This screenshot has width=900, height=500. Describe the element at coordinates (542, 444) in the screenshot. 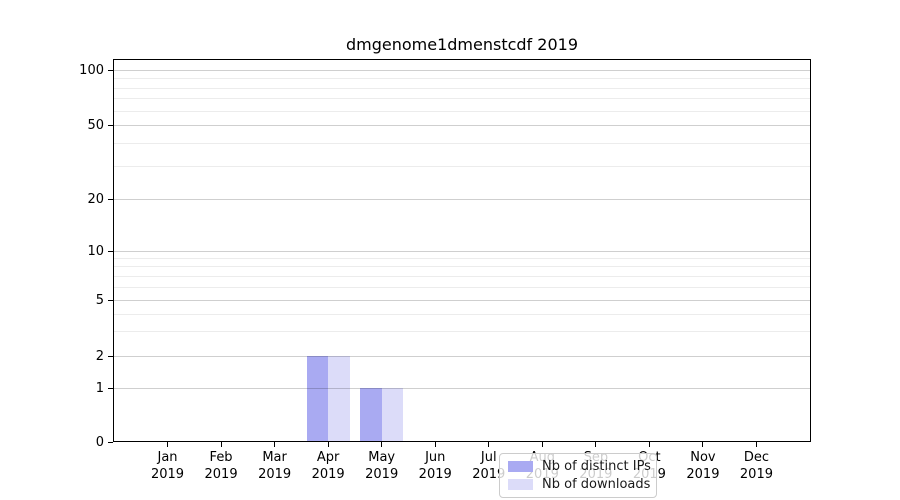

I see `x-tick-mark-aug` at that location.